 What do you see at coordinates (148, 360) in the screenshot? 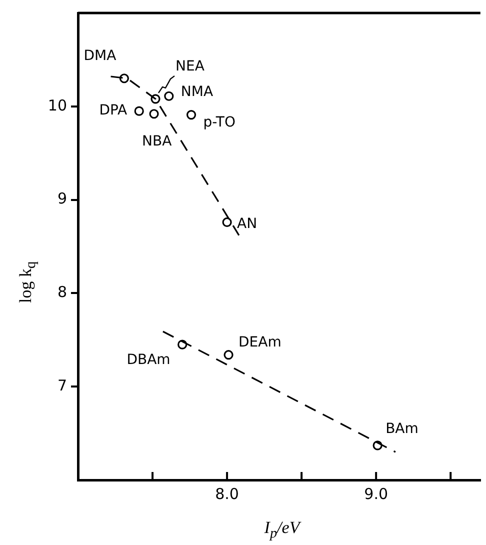
I see `annotation: DBAm` at bounding box center [148, 360].